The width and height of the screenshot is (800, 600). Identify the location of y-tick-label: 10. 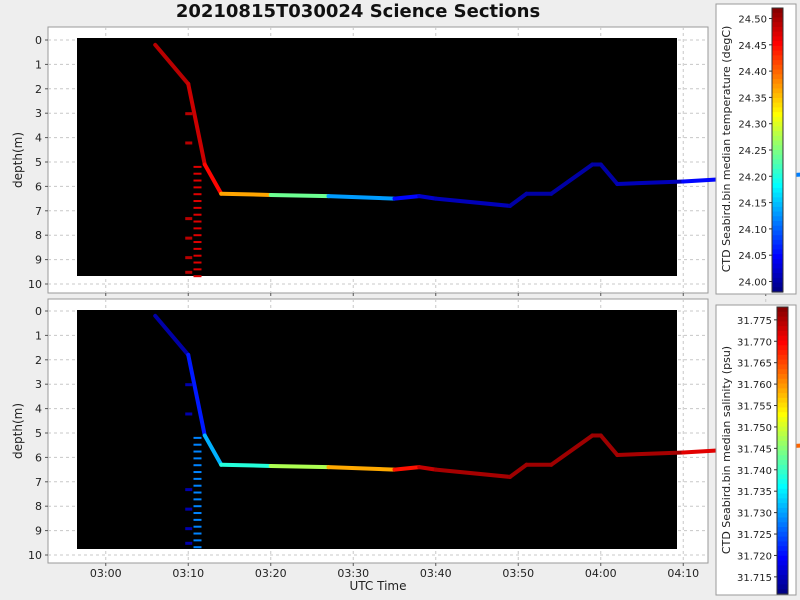
(35, 284).